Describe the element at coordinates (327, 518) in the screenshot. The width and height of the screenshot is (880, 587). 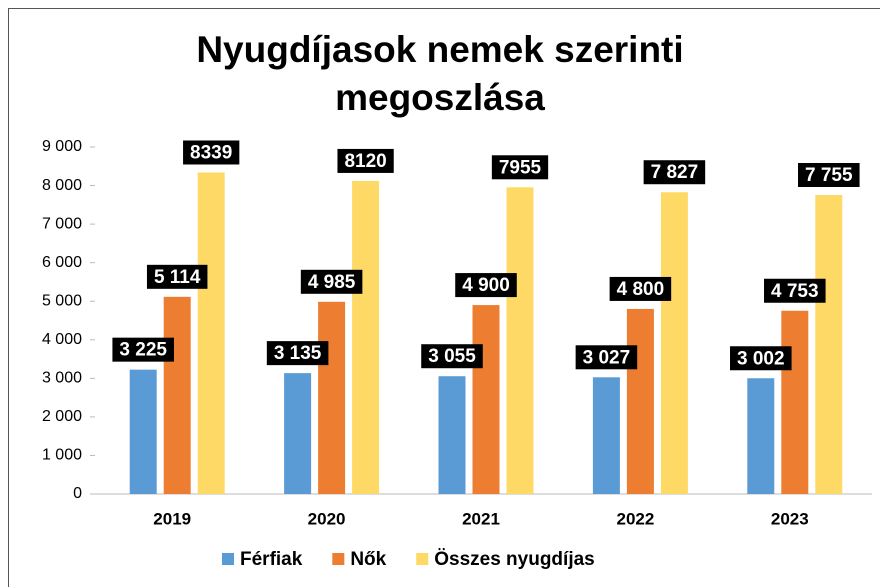
I see `x-tick-label: 2020` at that location.